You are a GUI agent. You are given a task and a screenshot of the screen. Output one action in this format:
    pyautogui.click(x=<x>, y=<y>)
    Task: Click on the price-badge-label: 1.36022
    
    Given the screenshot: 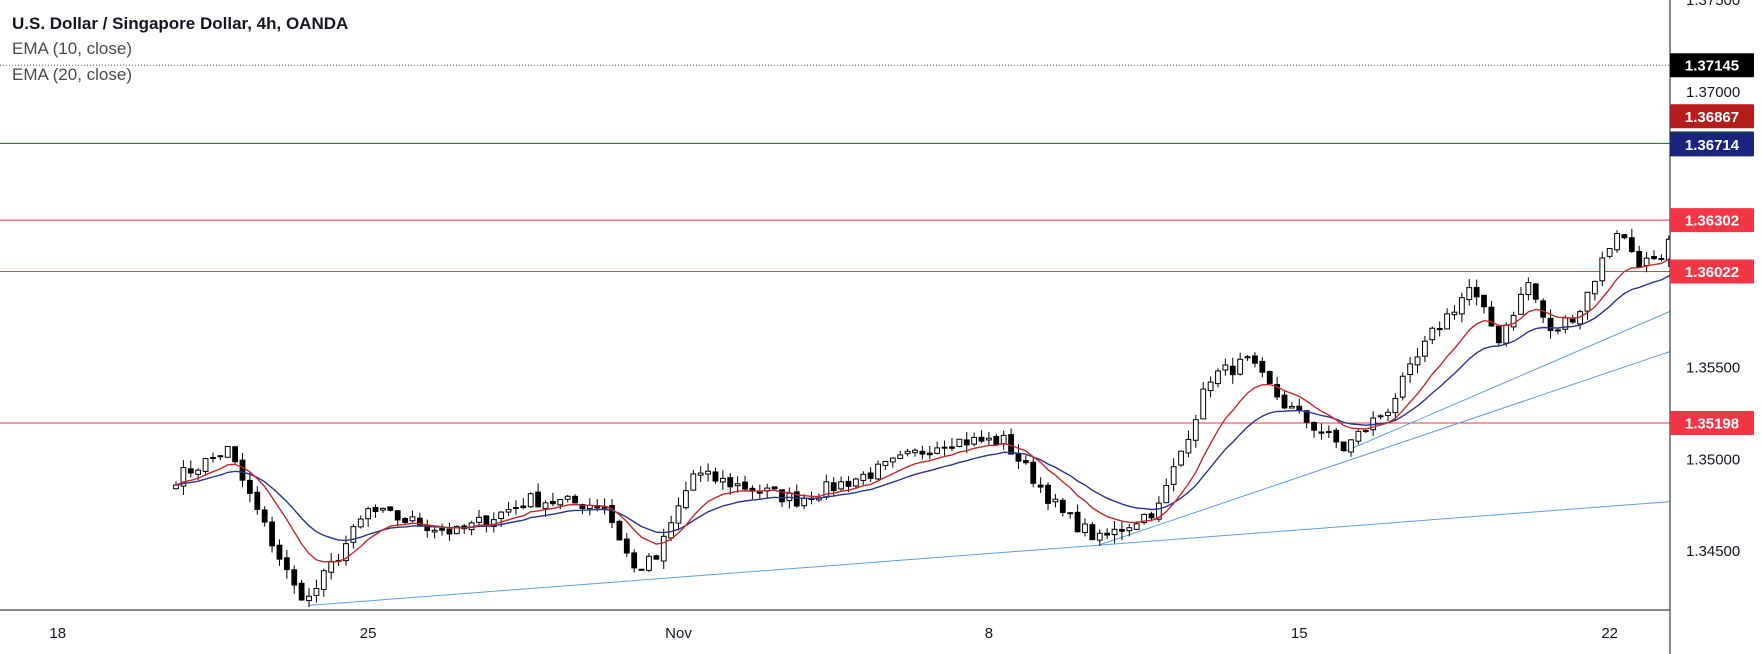 What is the action you would take?
    pyautogui.click(x=1712, y=272)
    